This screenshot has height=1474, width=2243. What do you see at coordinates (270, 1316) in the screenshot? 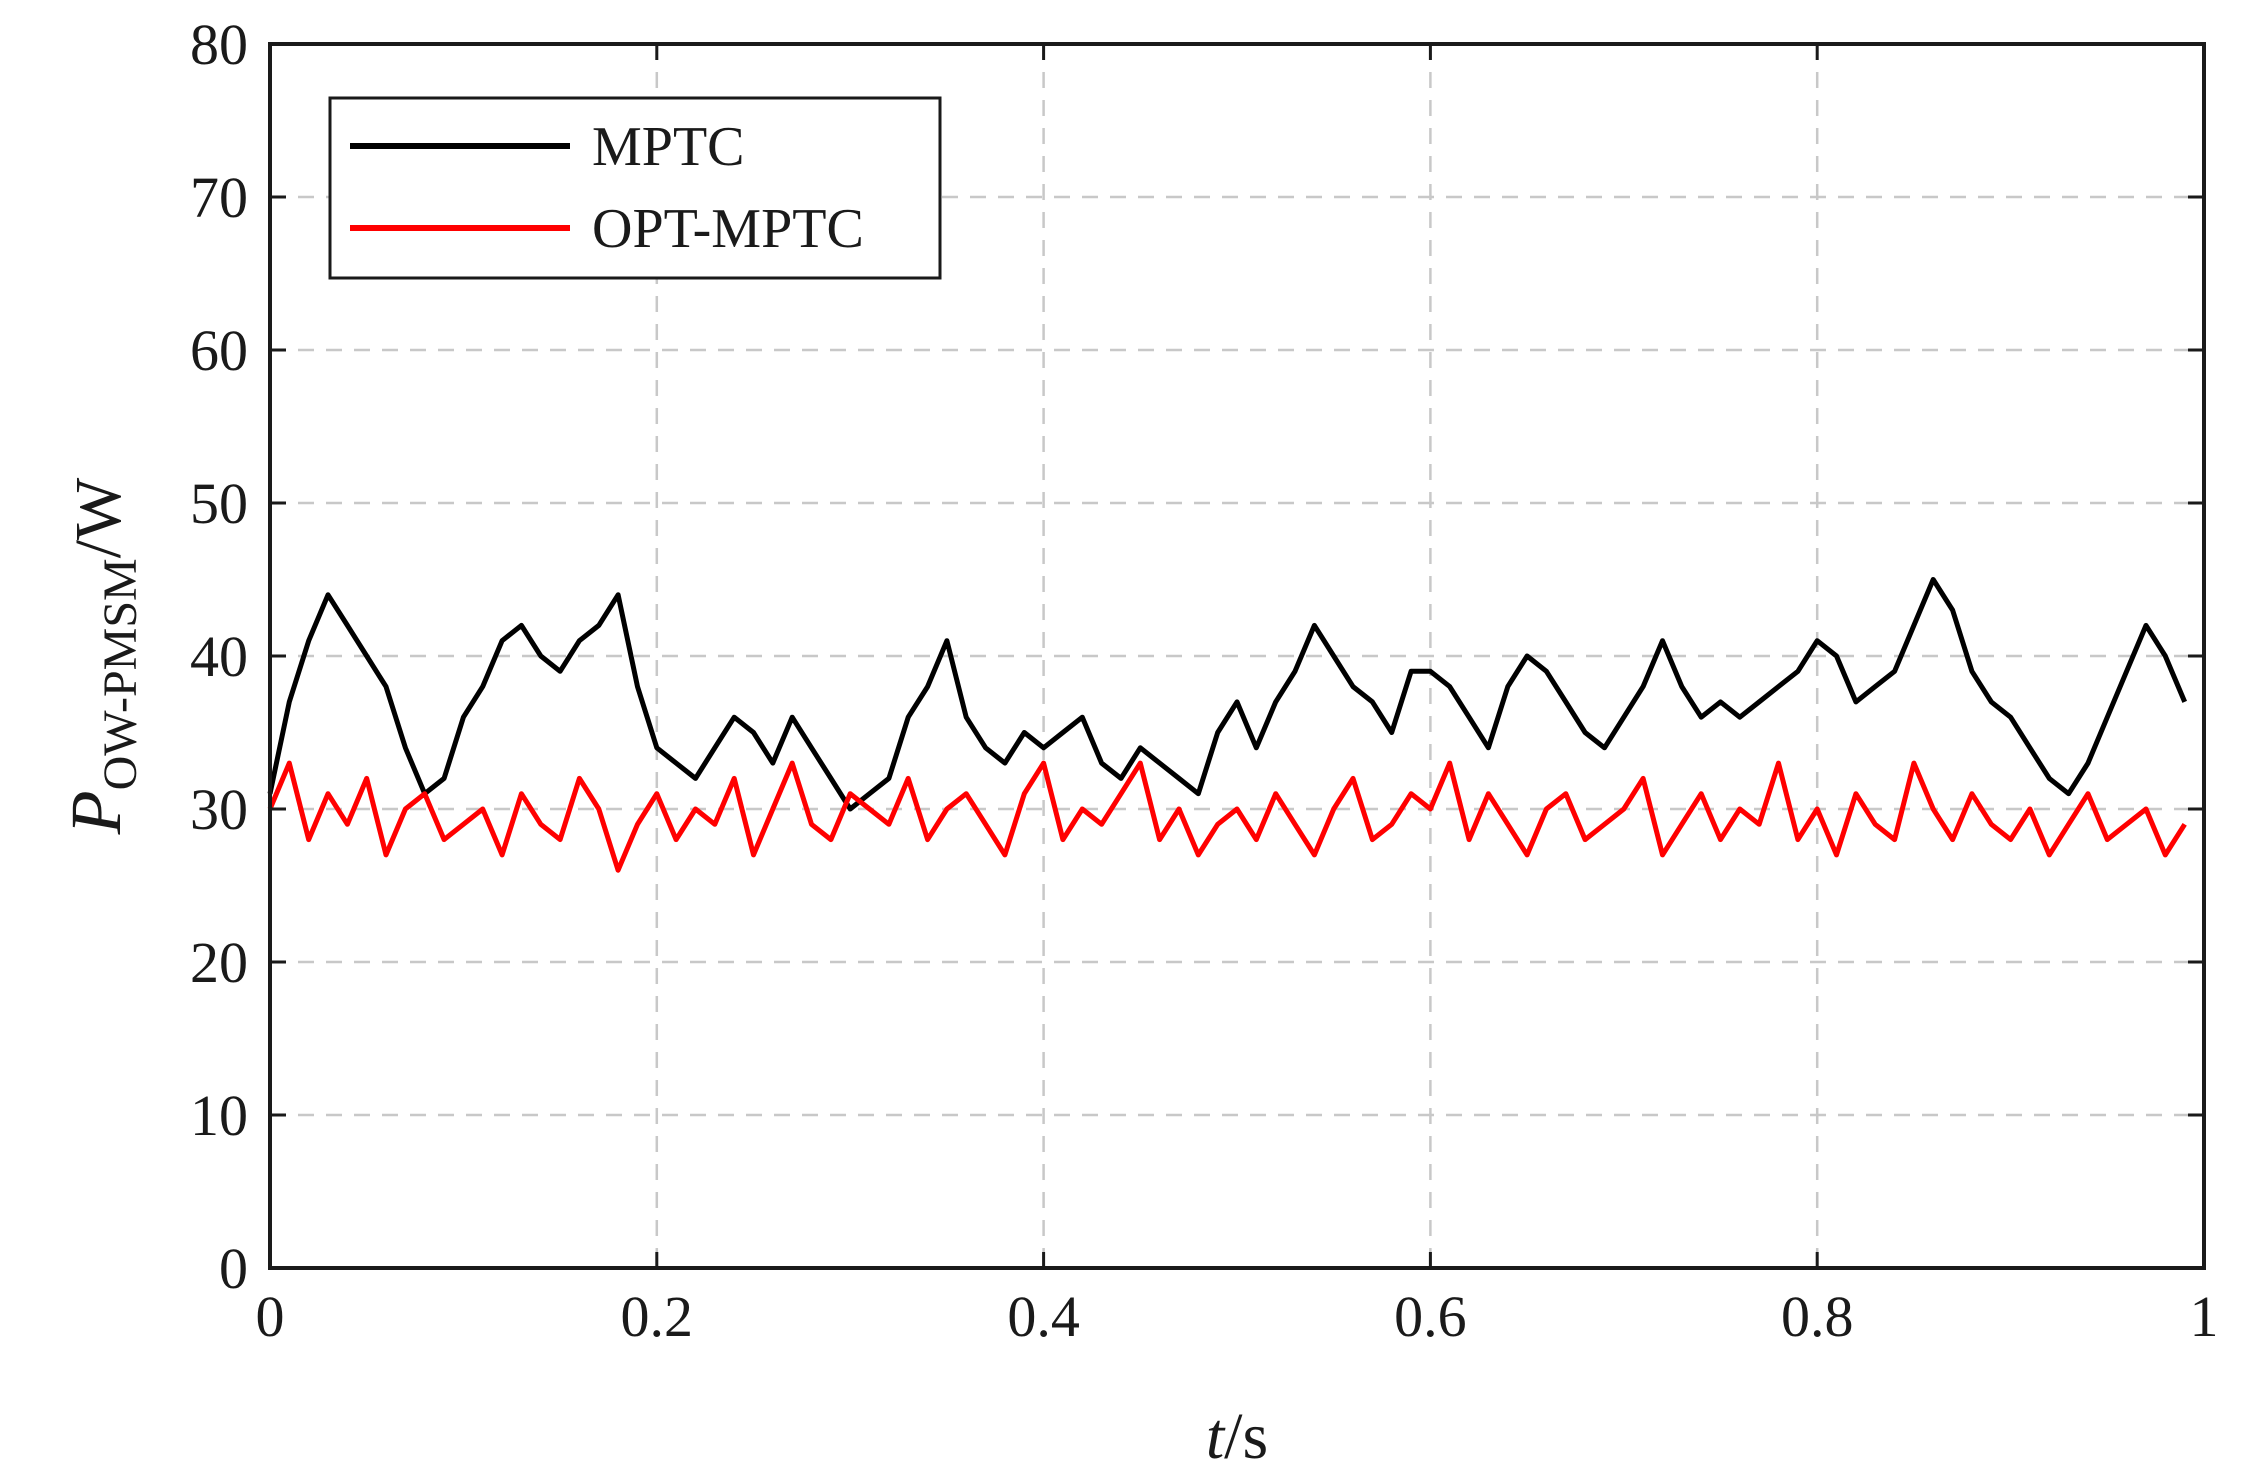
I see `x-tick-label-0: 0` at bounding box center [270, 1316].